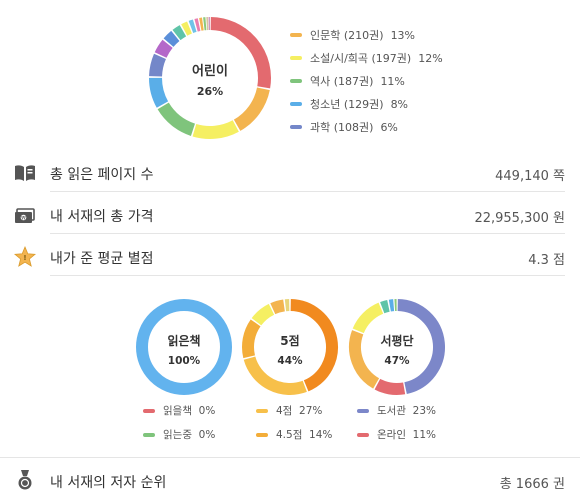 The image size is (580, 502). Describe the element at coordinates (388, 127) in the screenshot. I see `legend-pct: 6%` at that location.